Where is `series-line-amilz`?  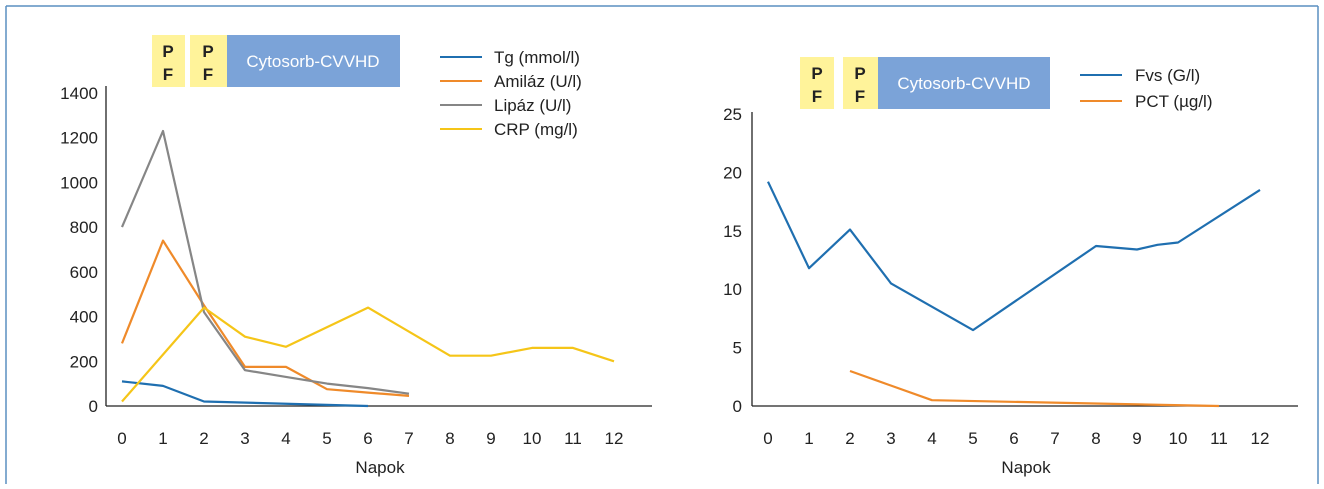
series-line-amilz is located at coordinates (265, 318).